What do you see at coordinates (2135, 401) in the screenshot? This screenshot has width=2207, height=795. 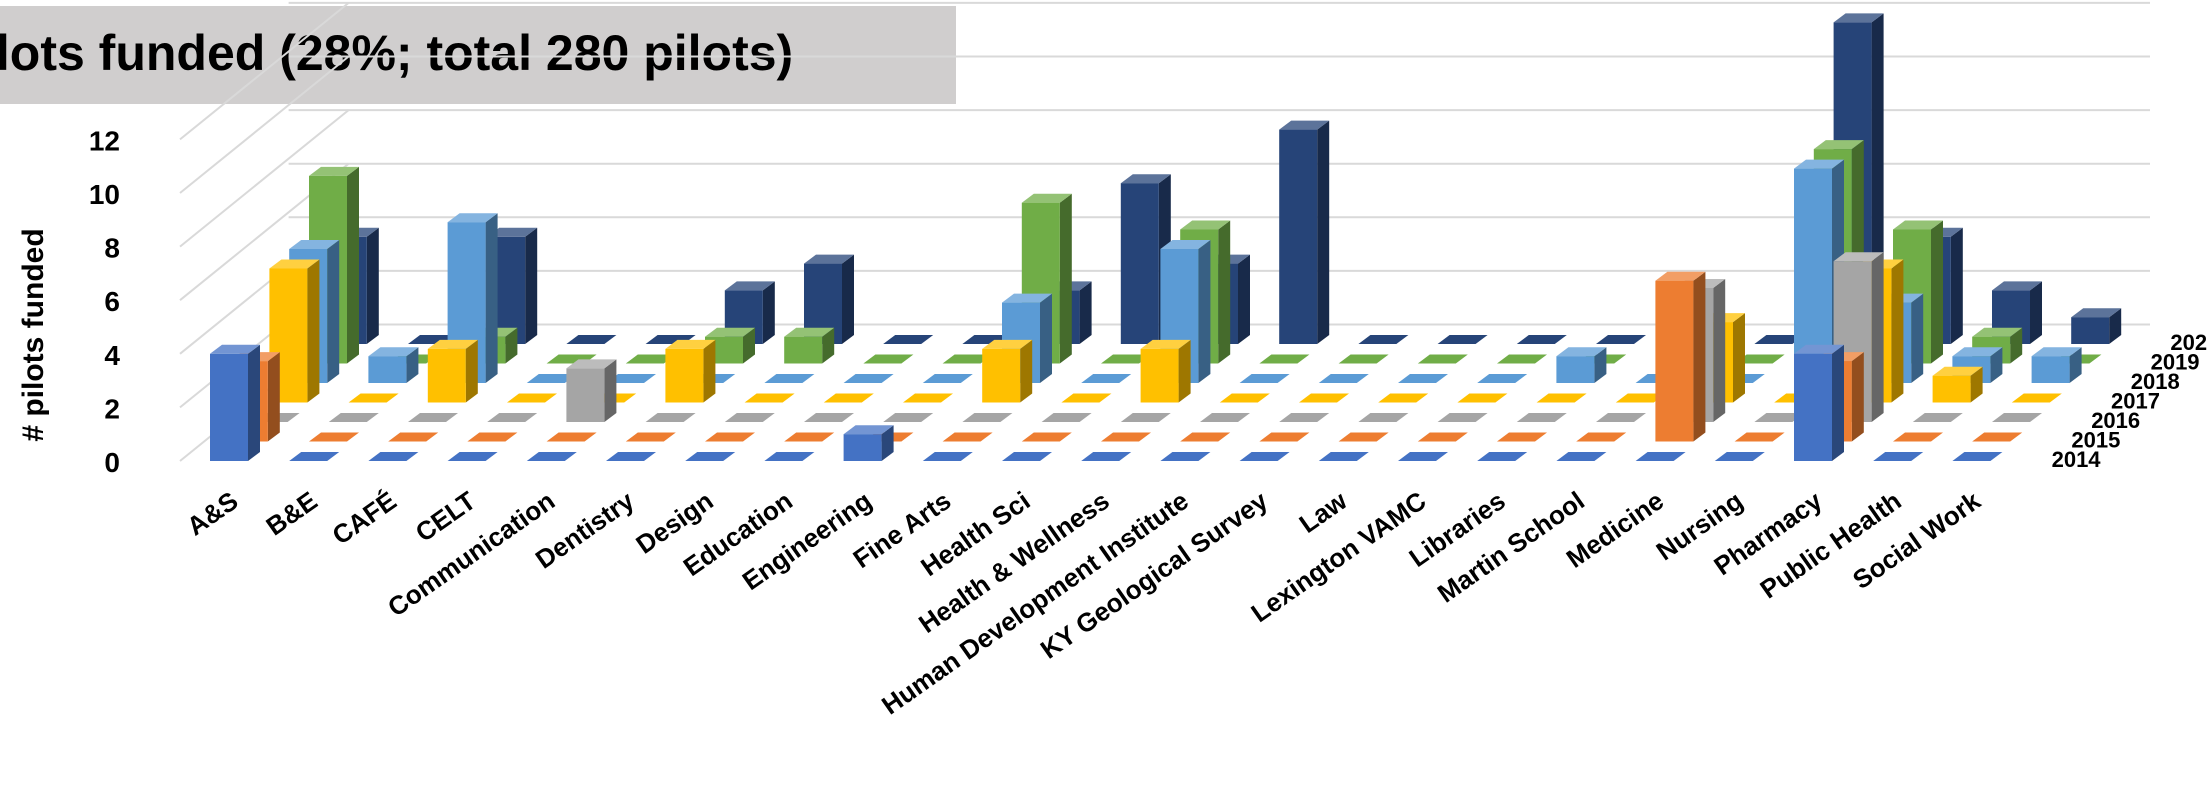 I see `series-label-2017: 2017` at bounding box center [2135, 401].